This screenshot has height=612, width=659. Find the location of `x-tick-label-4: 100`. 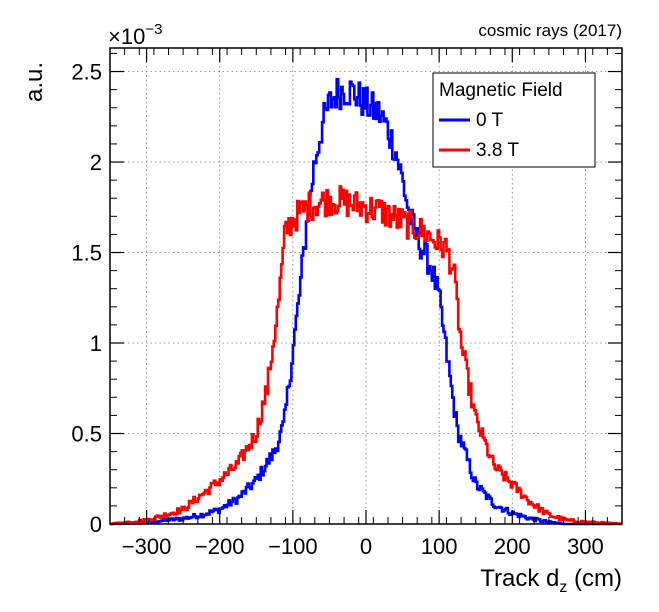

x-tick-label-4: 100 is located at coordinates (439, 546).